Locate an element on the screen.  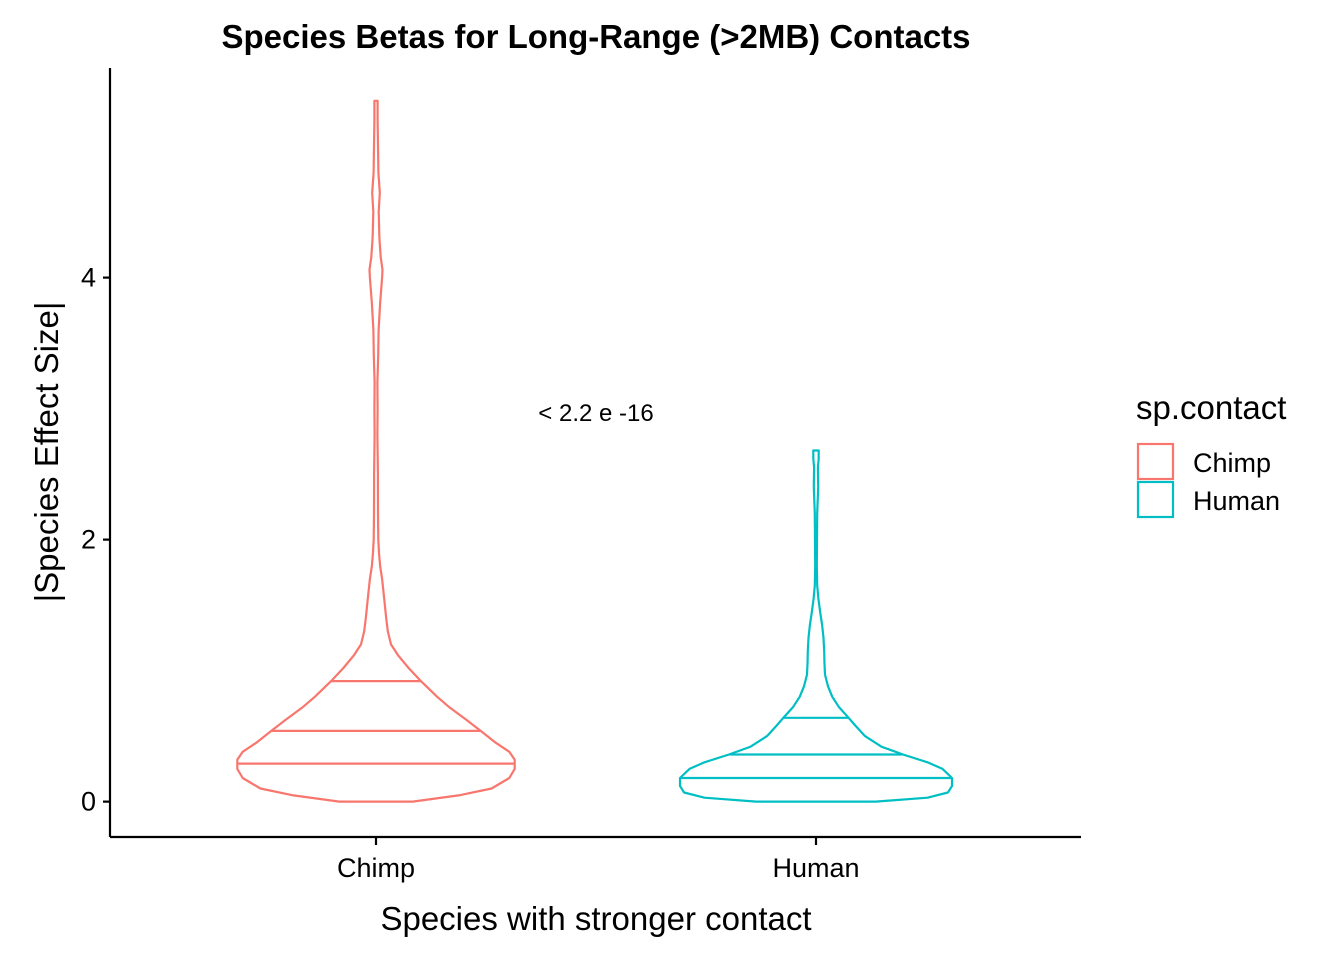
y-tick-label-2: 2 is located at coordinates (88, 540).